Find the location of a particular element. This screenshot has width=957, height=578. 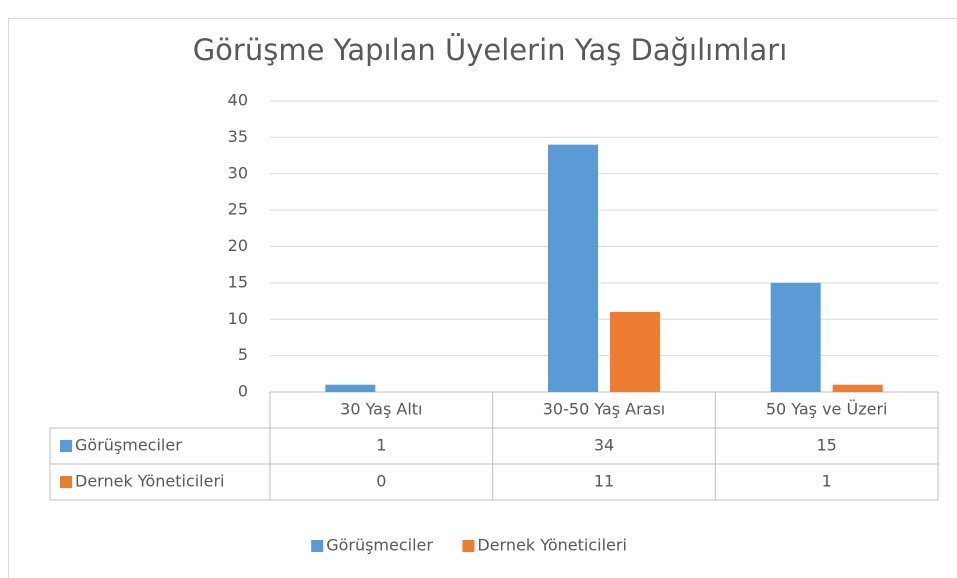

y-tick-label: 15 is located at coordinates (238, 281).